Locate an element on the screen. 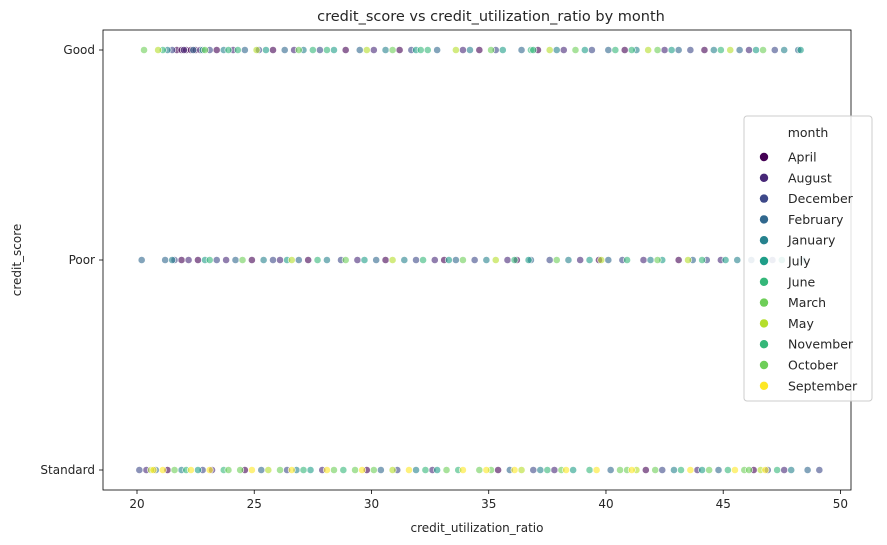  legend-box is located at coordinates (808, 258).